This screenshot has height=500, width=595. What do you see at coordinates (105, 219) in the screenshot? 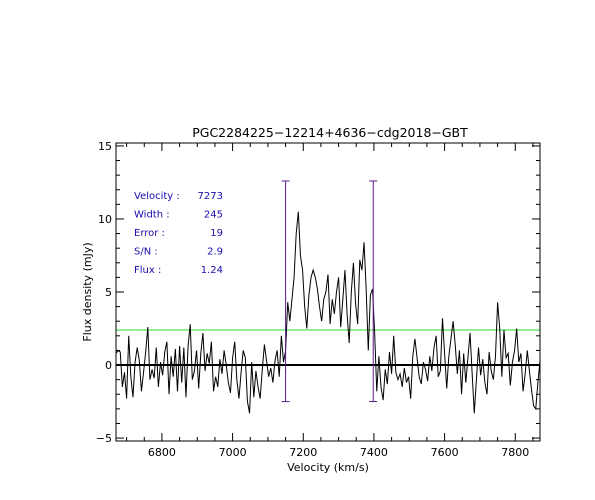
I see `y-tick-label: 10` at bounding box center [105, 219].